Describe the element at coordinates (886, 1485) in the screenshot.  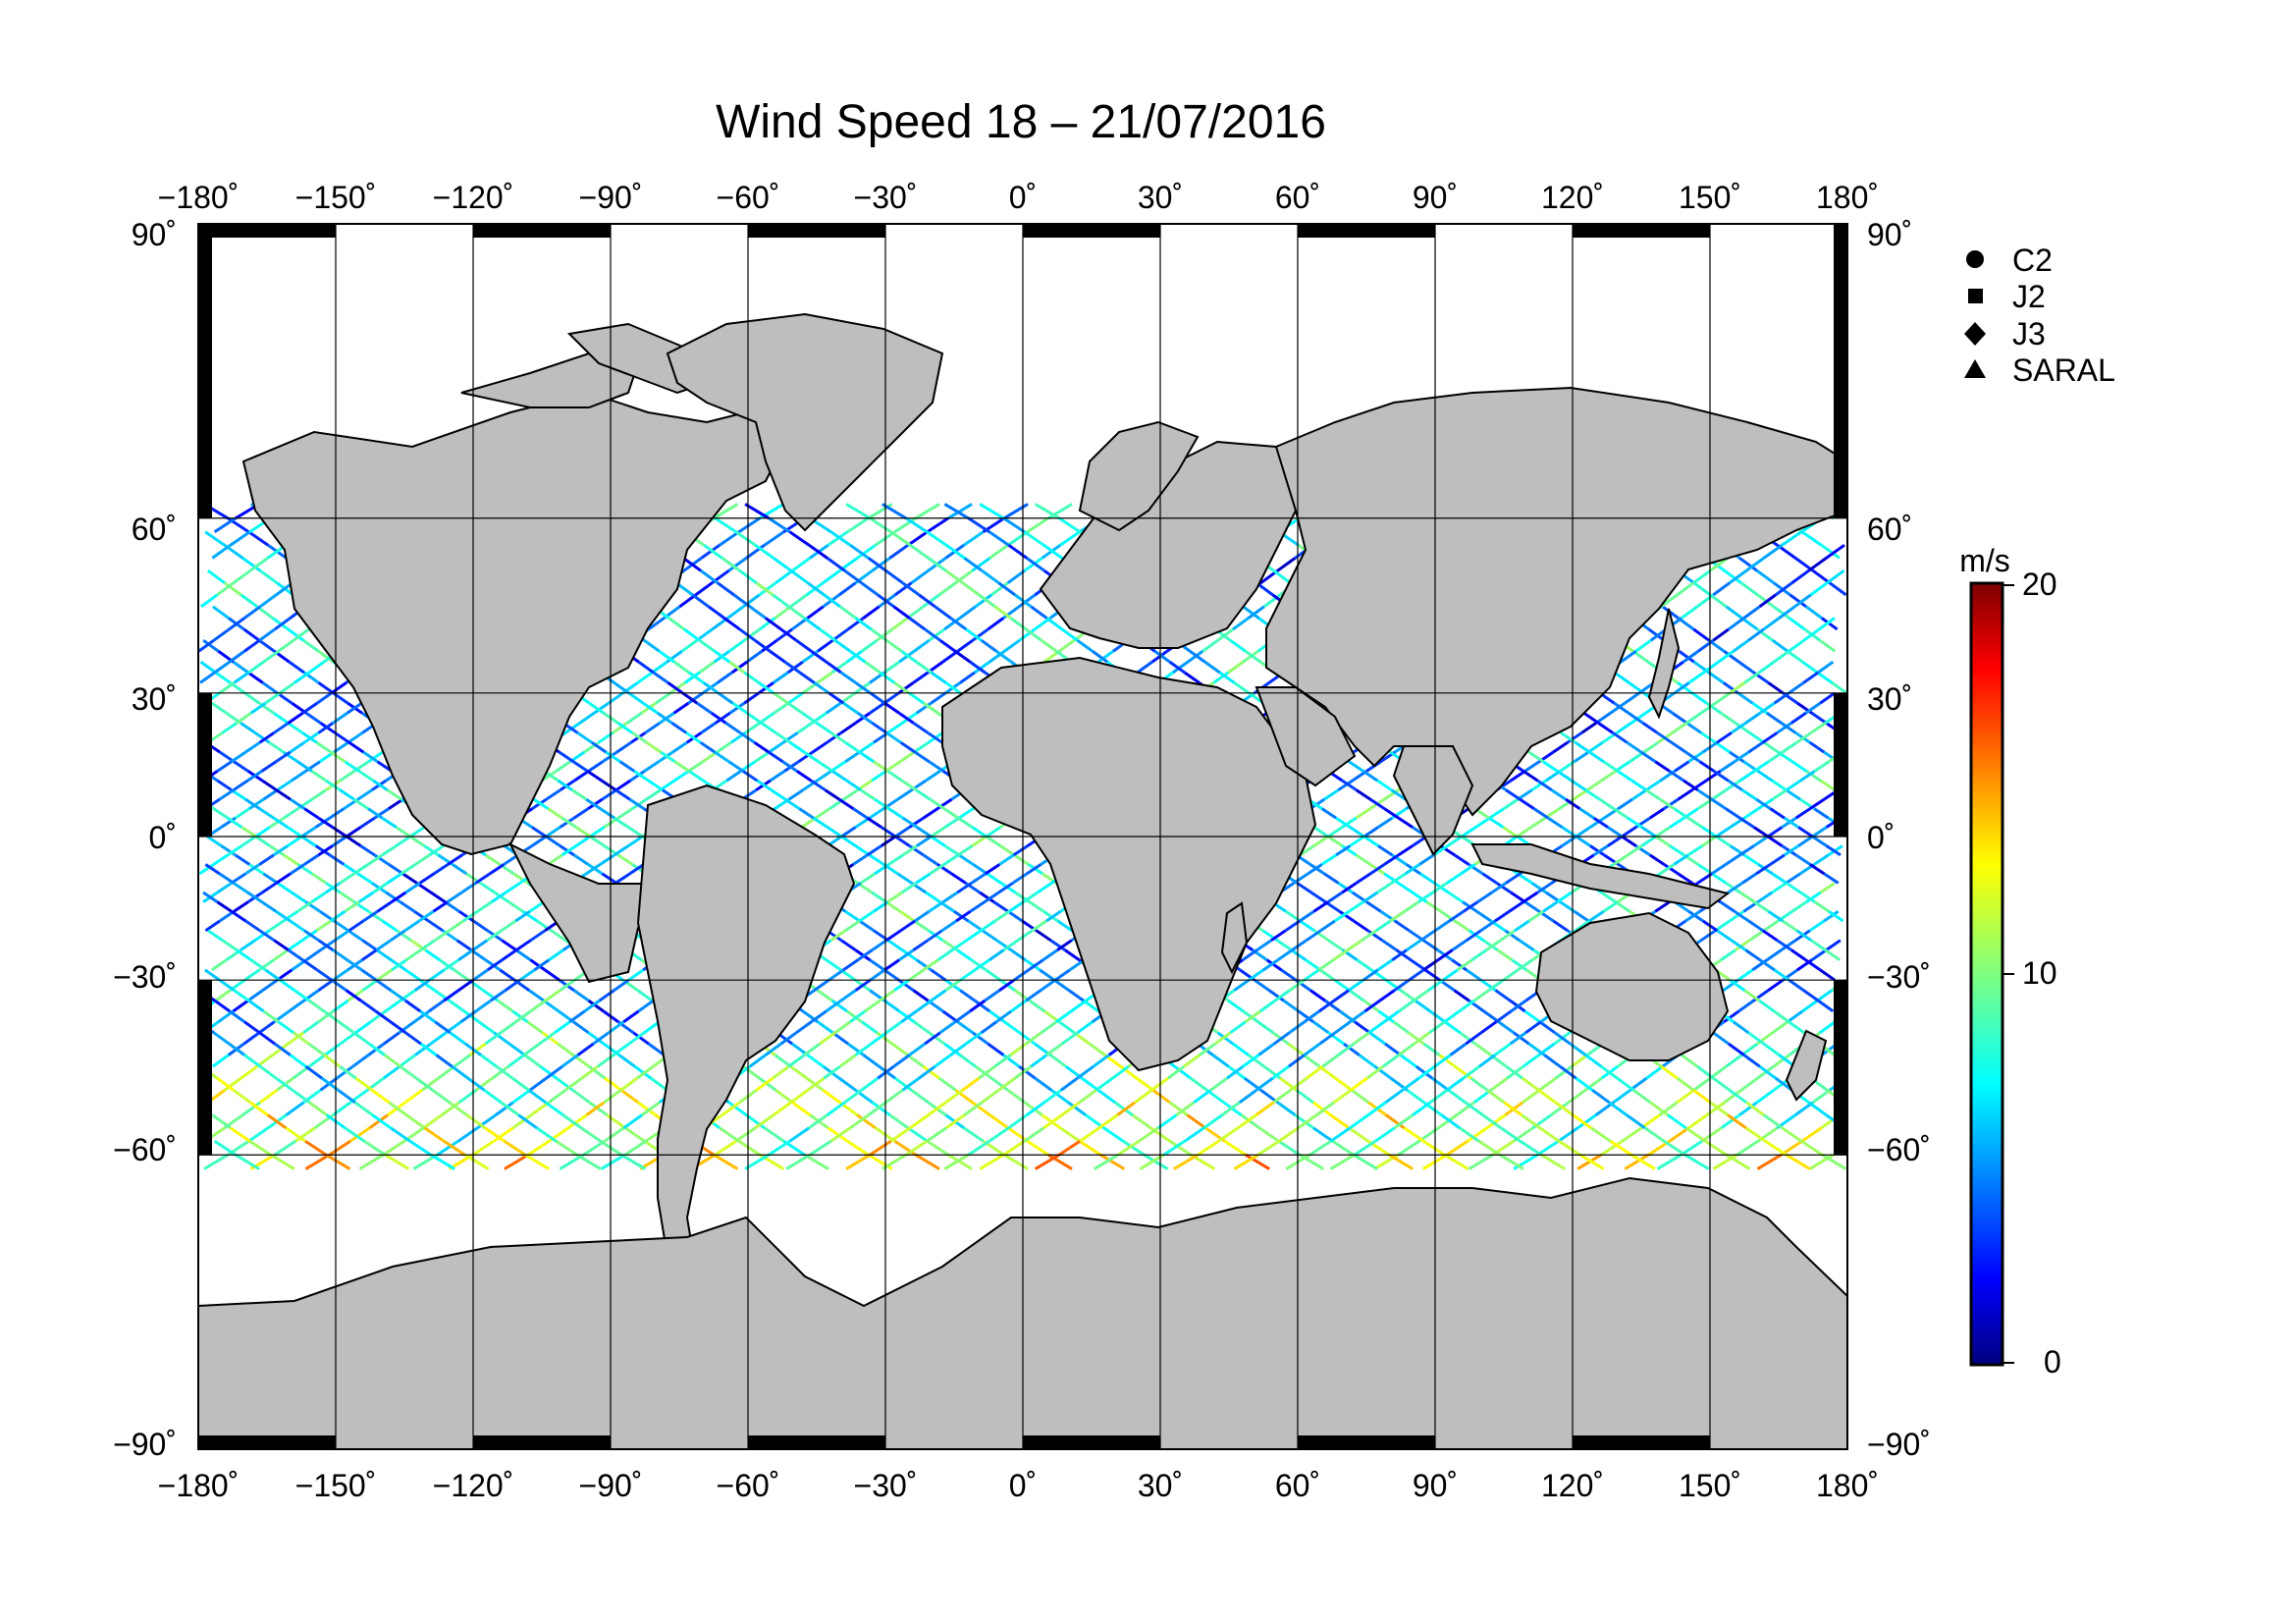
I see `lon-tick-bottom-5: −30˚` at that location.